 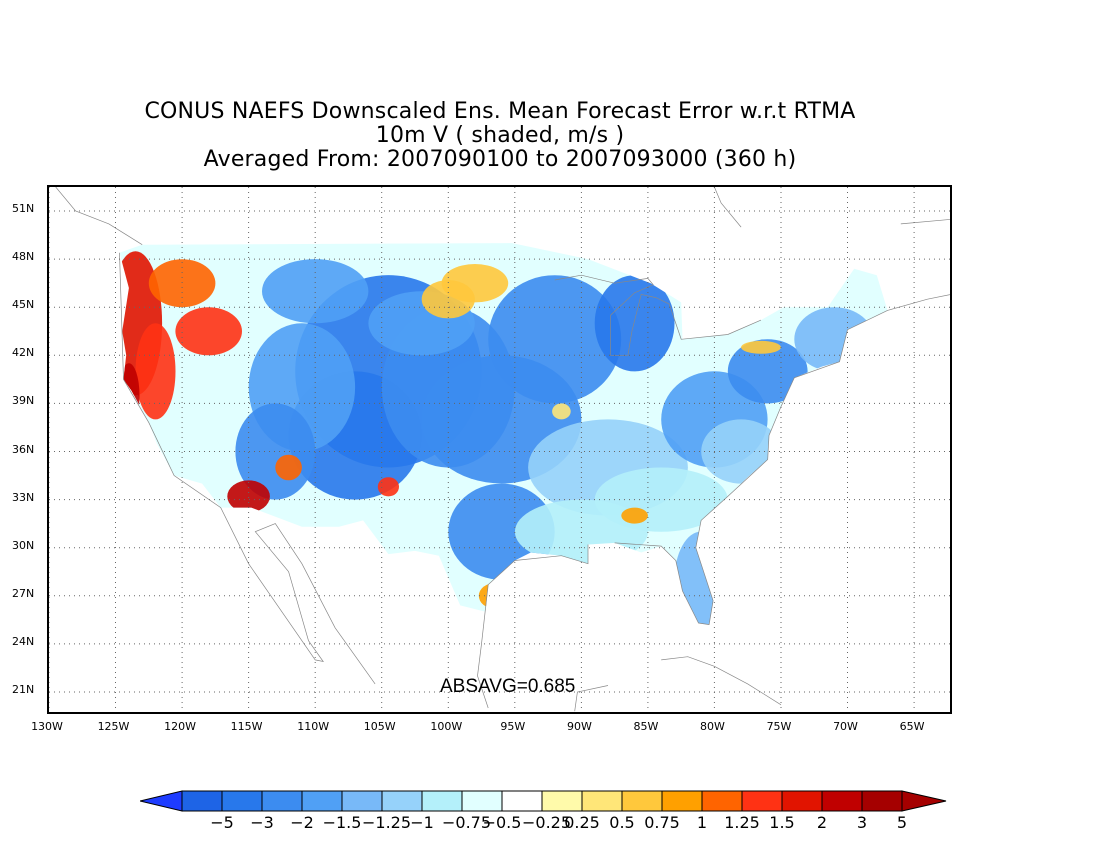 I want to click on colorbar, so click(x=543, y=801).